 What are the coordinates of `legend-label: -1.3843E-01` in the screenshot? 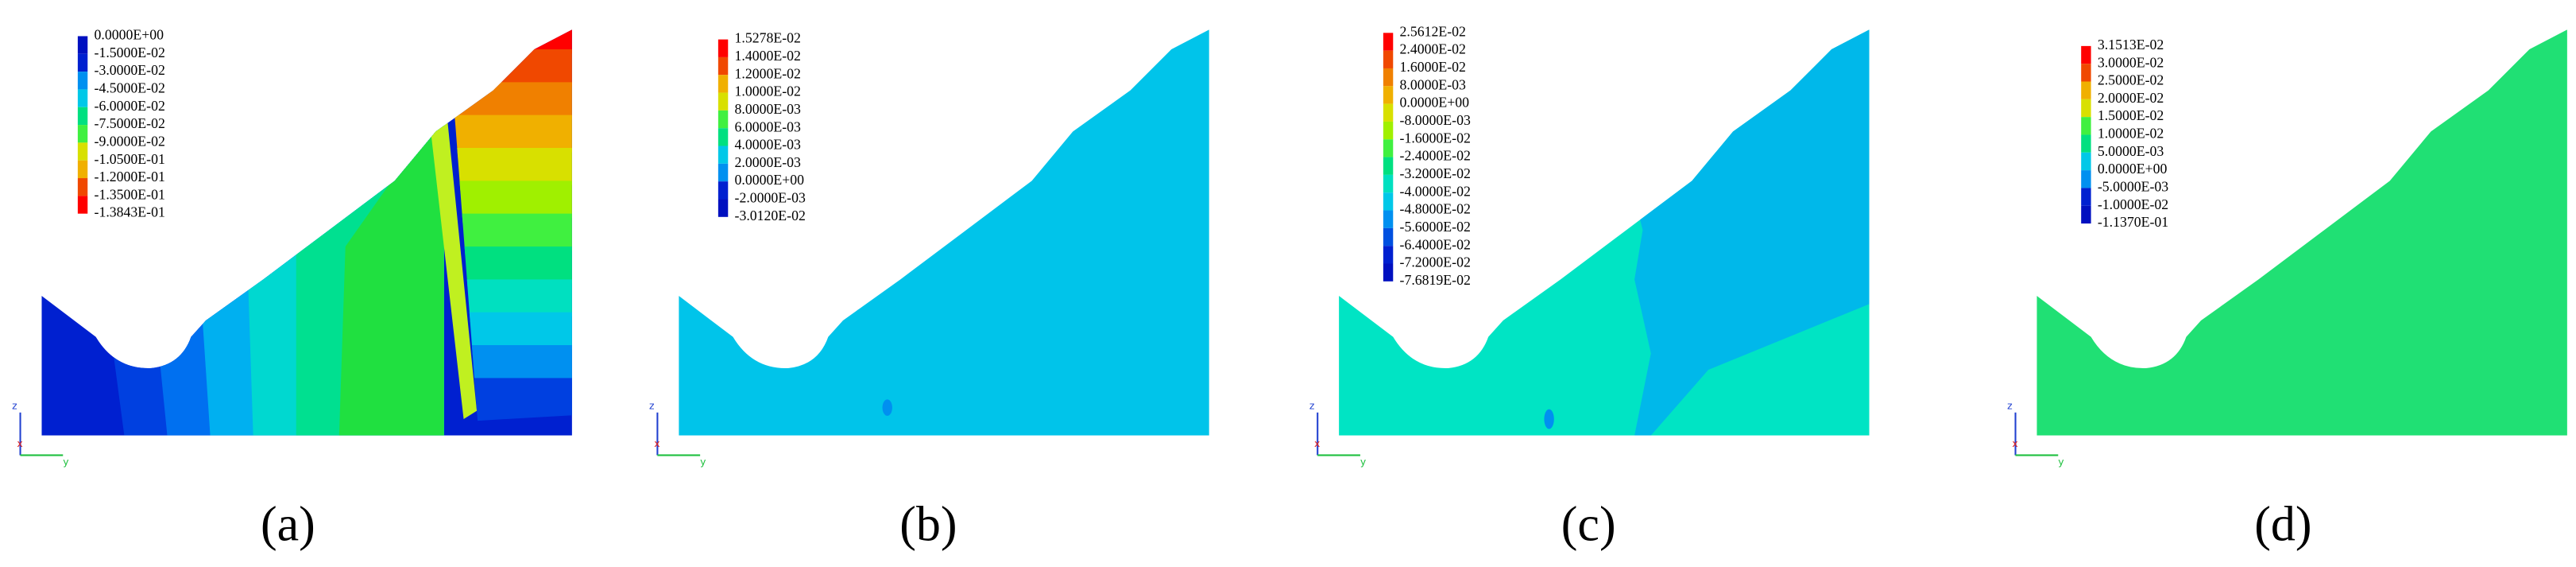 It's located at (130, 212).